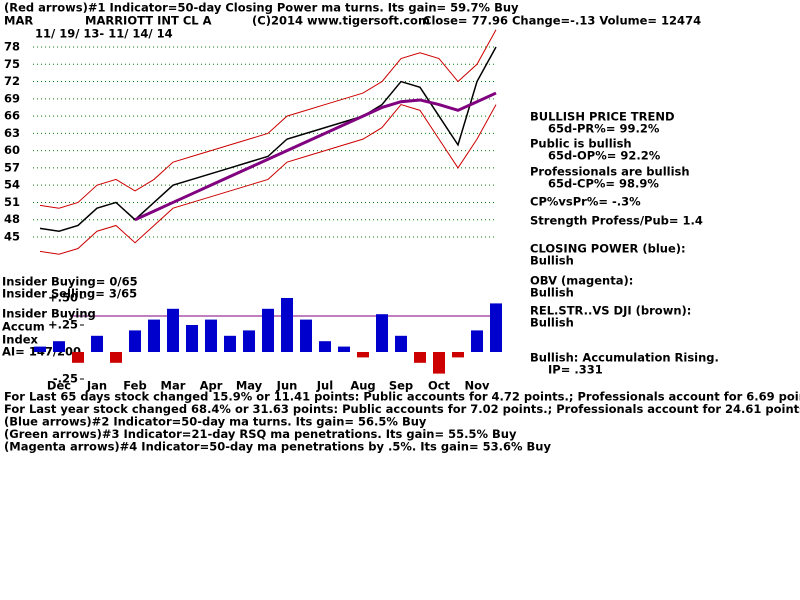 This screenshot has width=800, height=600. Describe the element at coordinates (603, 184) in the screenshot. I see `side-note: 65d-CP%= 98.9%` at that location.